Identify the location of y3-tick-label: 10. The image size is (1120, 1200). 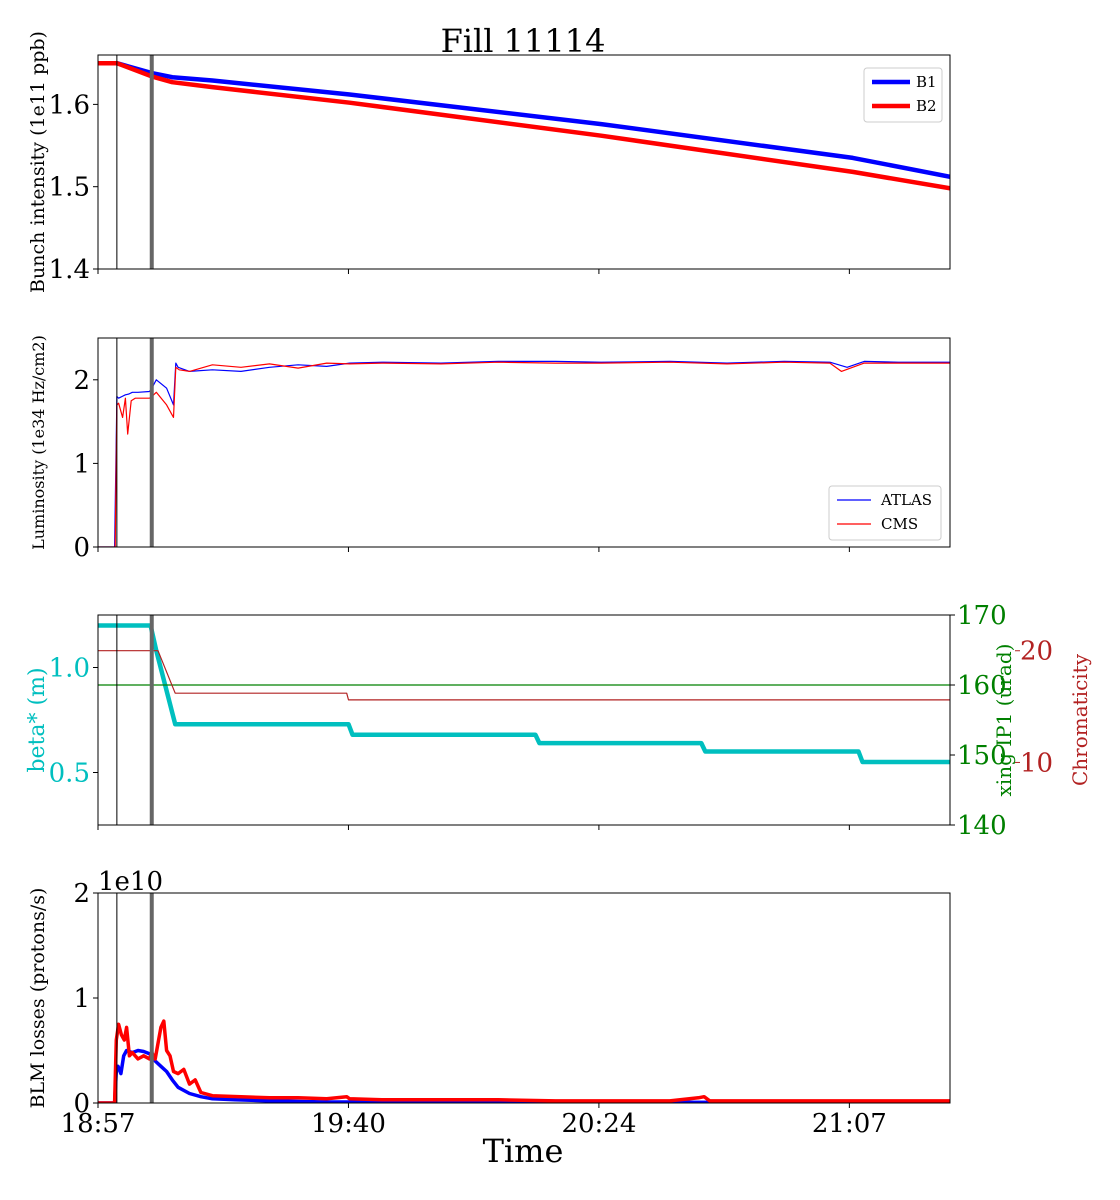
(1036, 763).